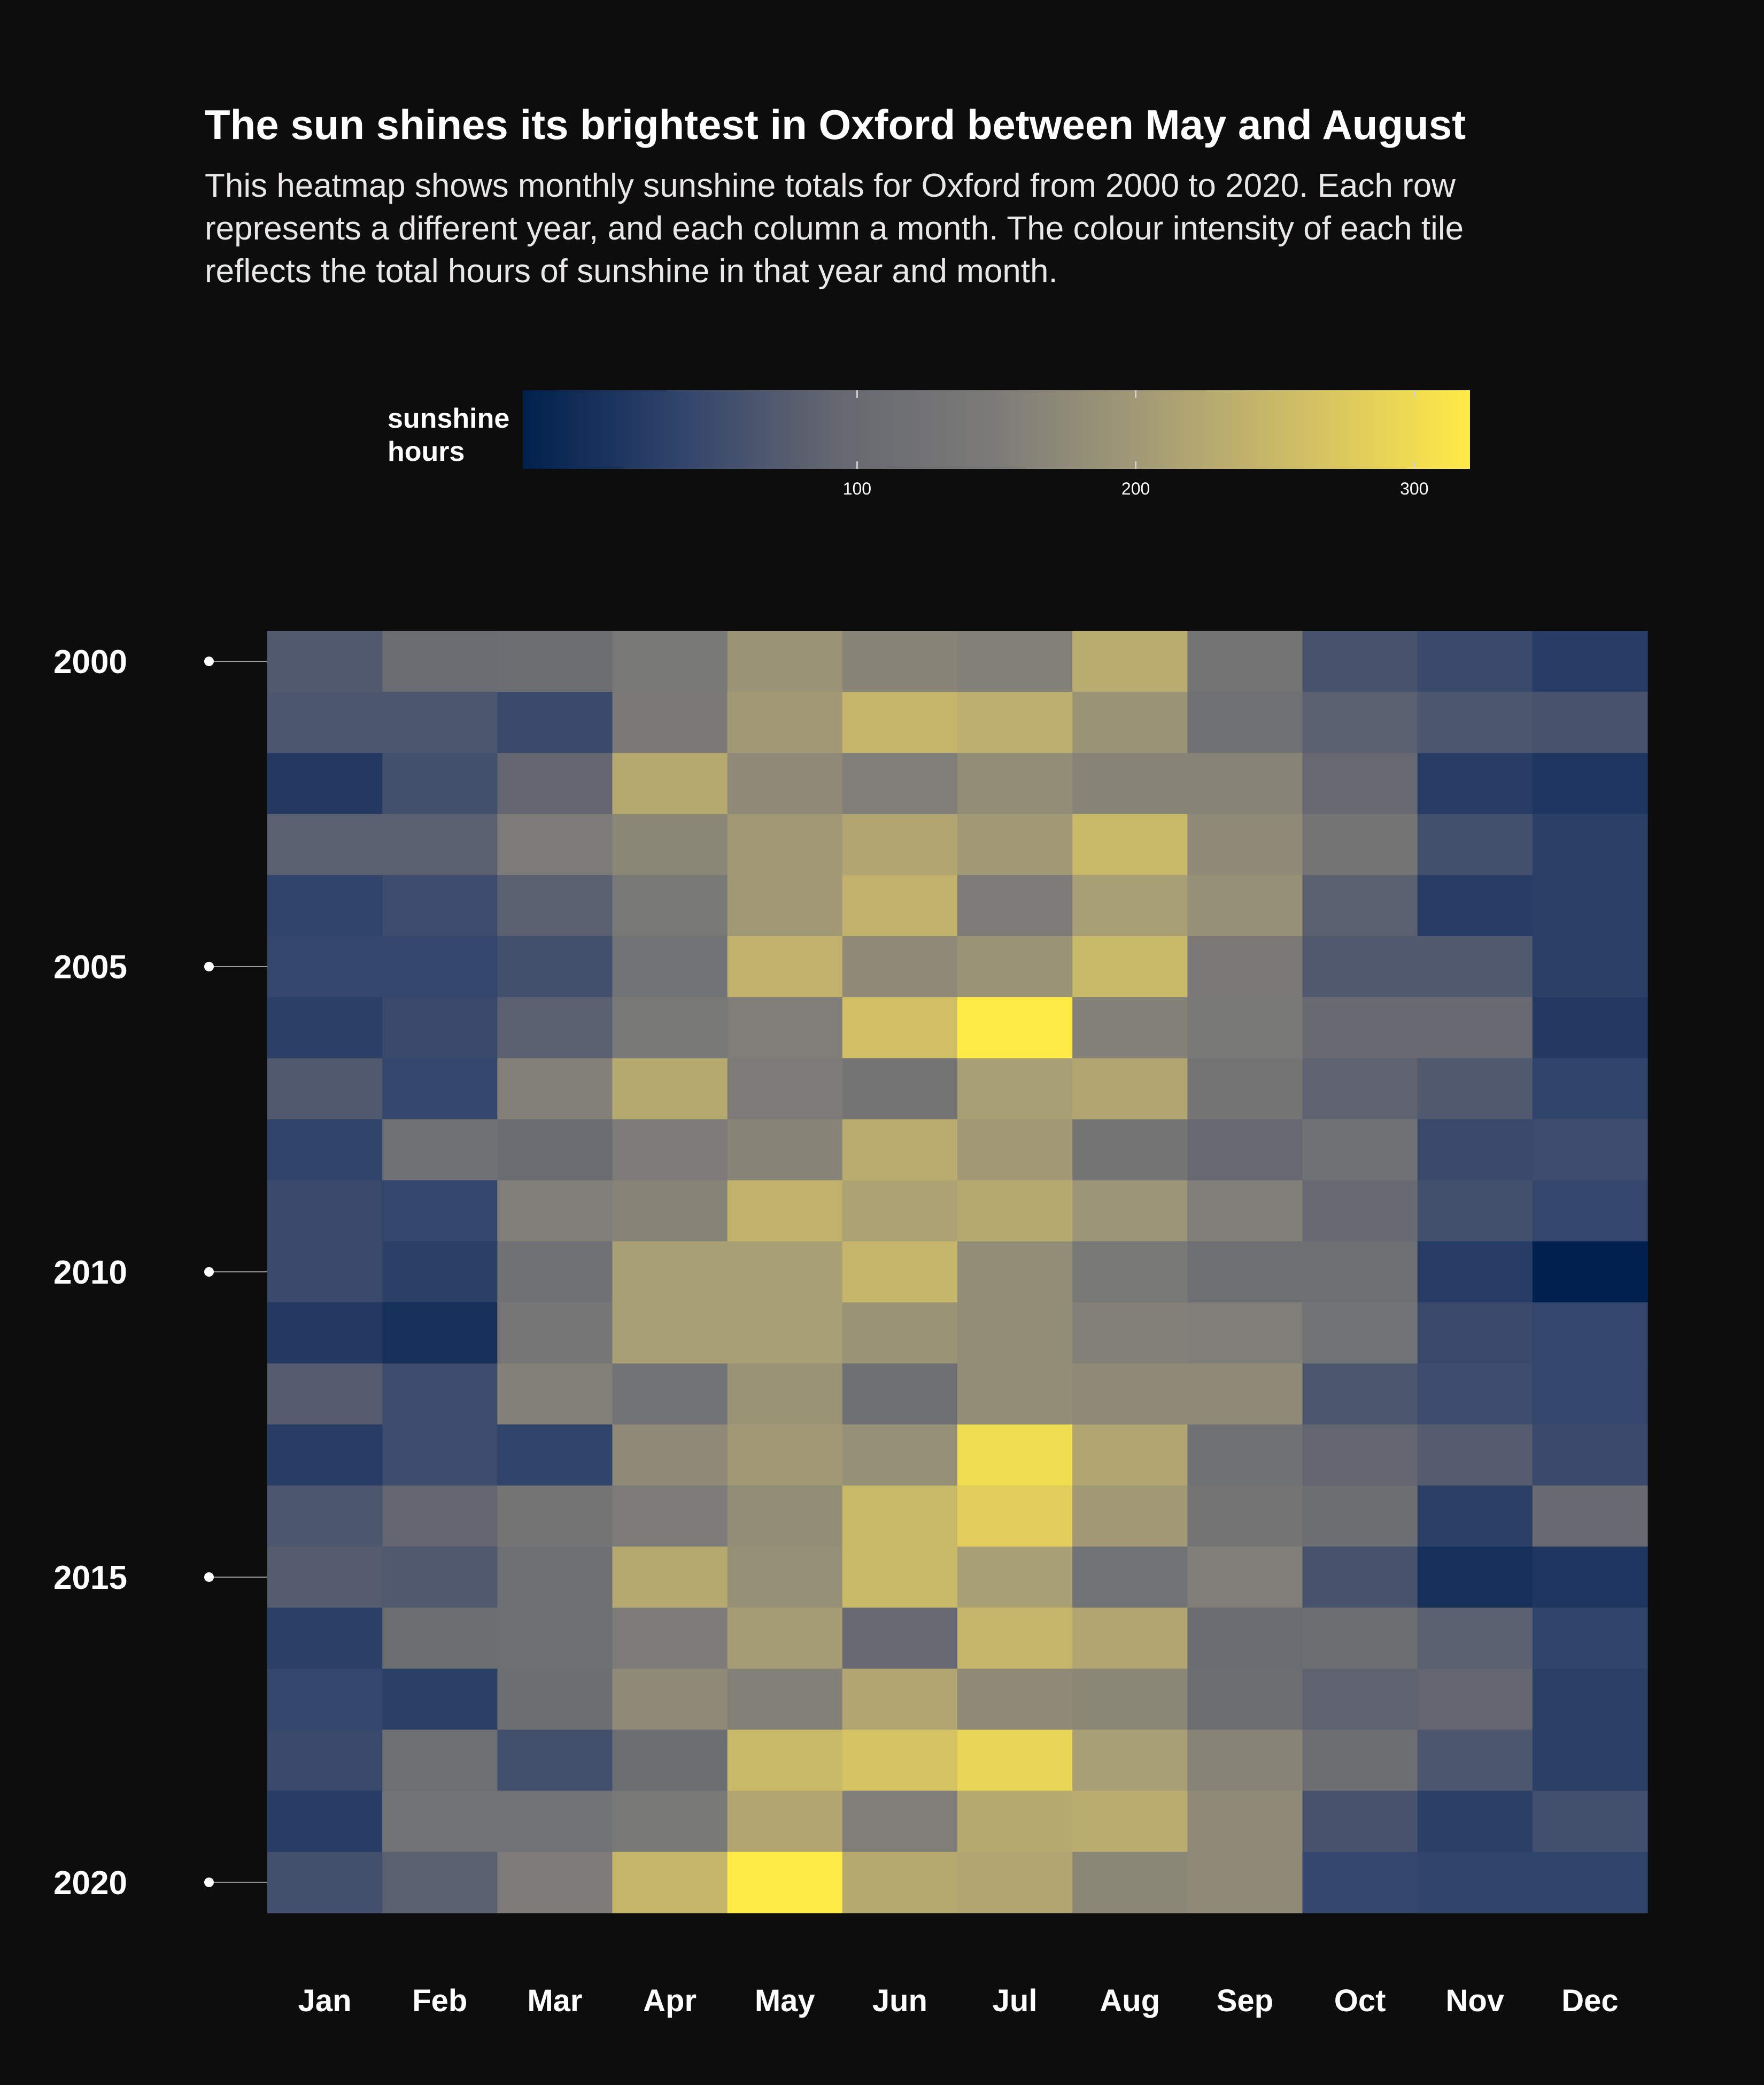 The height and width of the screenshot is (2085, 1764). Describe the element at coordinates (1136, 444) in the screenshot. I see `legend-ticks: 100 200 300` at that location.